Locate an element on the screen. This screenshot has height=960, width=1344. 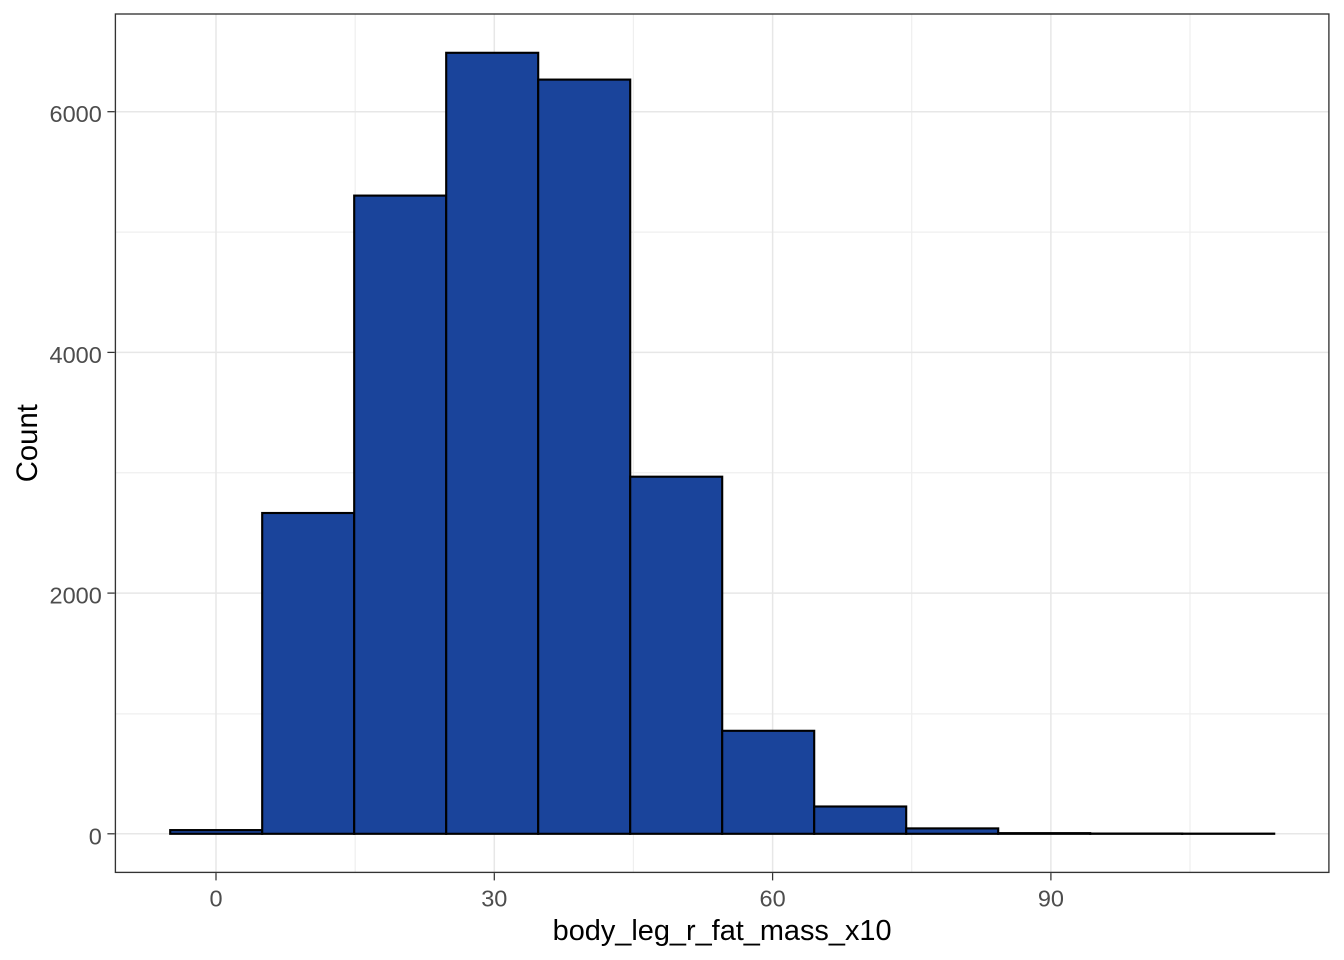
svg-text: body_leg_r_fat_mass_x10 is located at coordinates (722, 931).